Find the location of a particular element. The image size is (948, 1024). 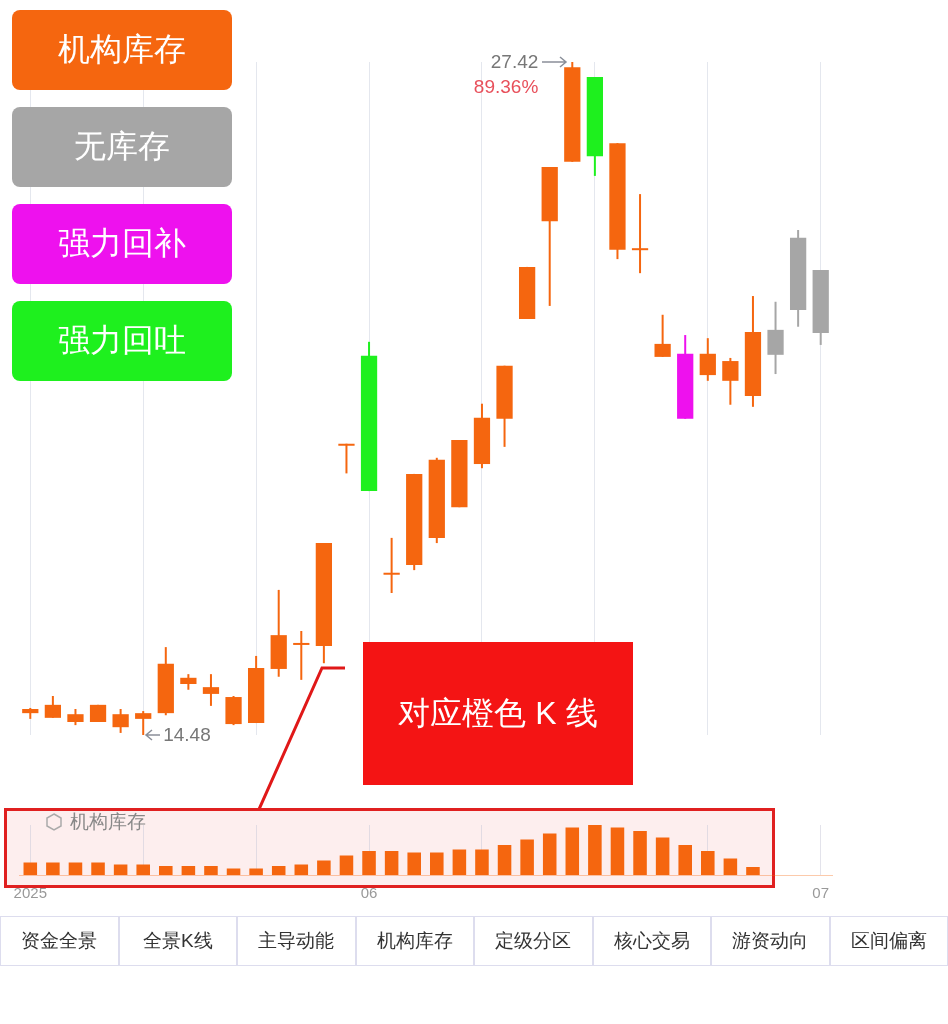

text: 主导动能 is located at coordinates (296, 941).